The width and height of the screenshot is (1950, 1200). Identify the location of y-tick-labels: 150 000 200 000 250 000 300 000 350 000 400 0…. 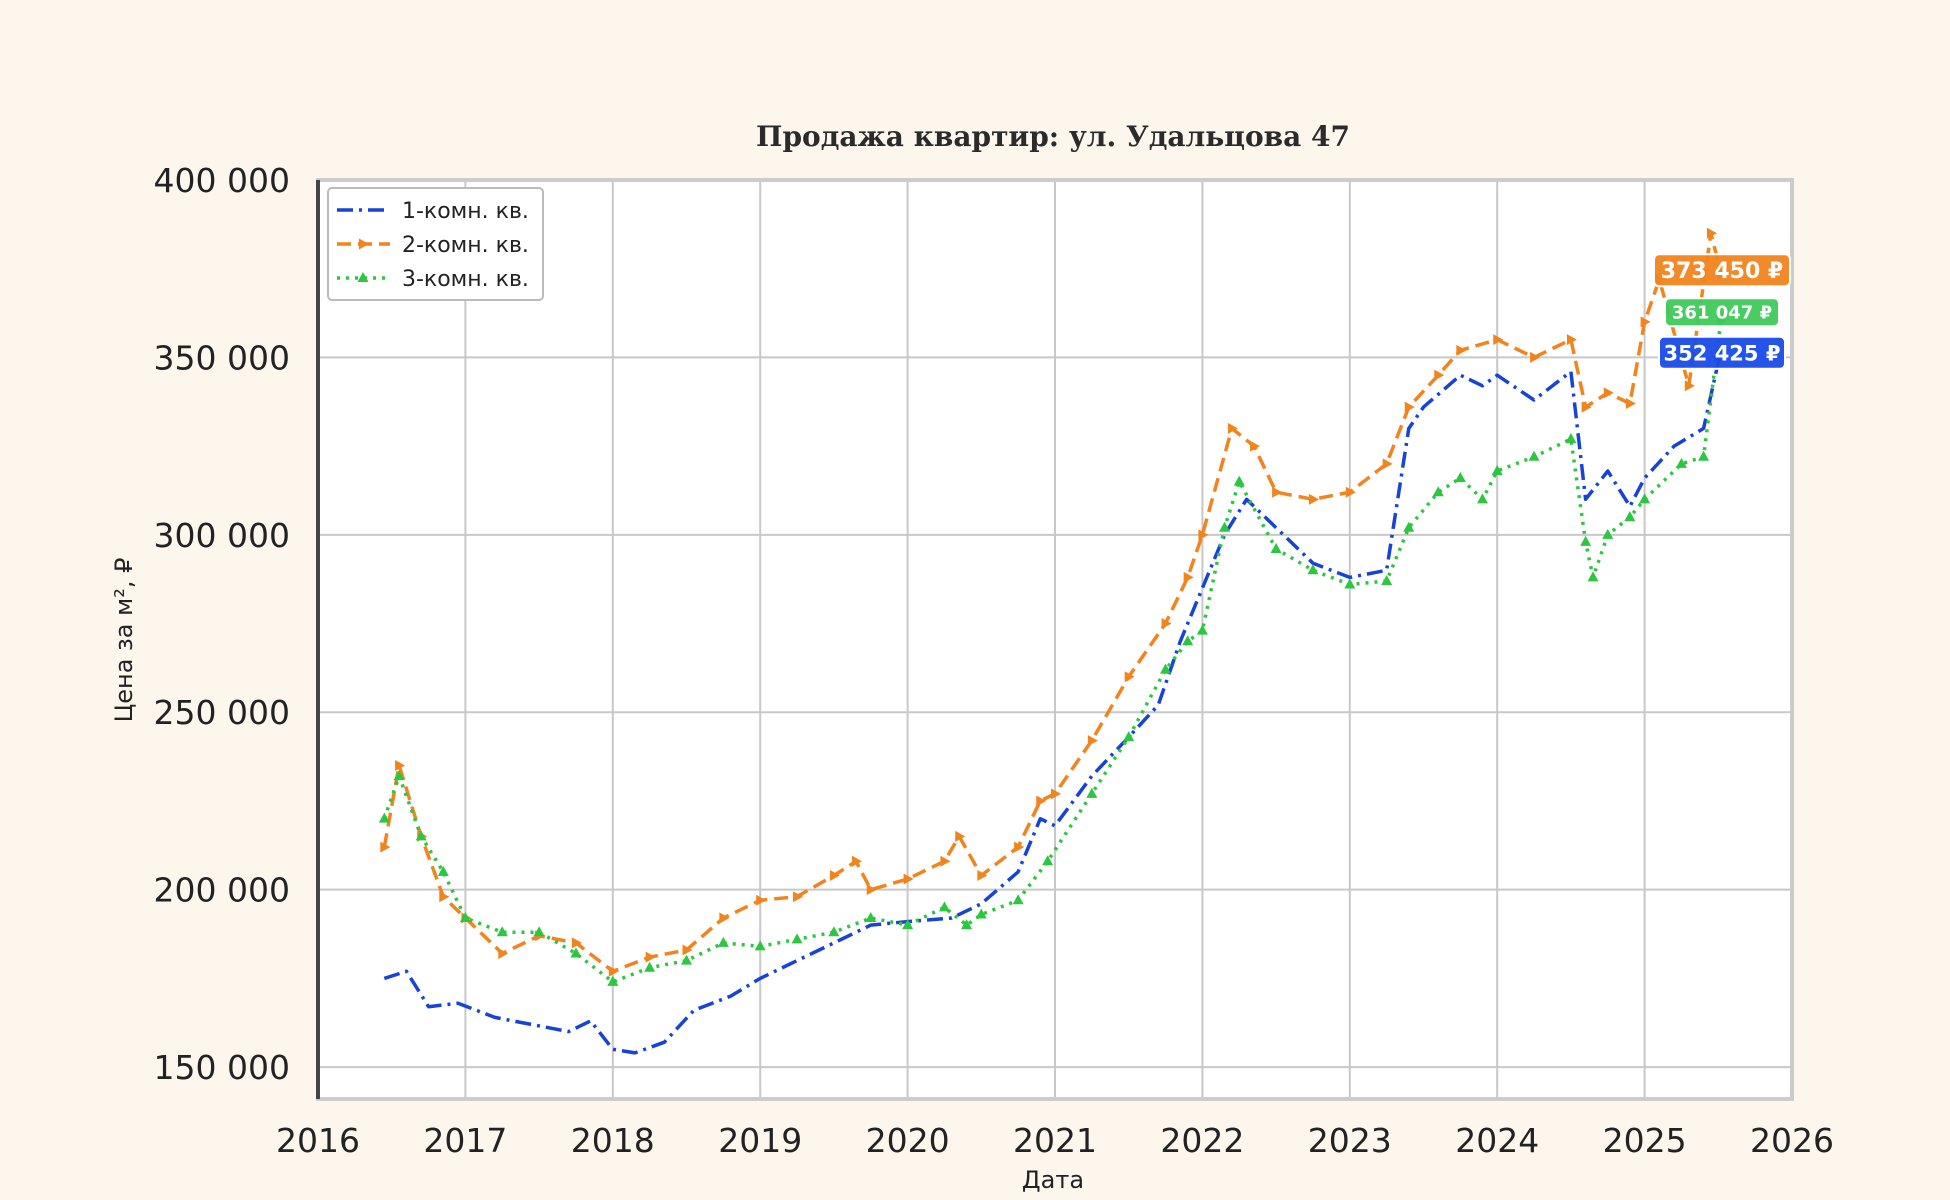
(222, 624).